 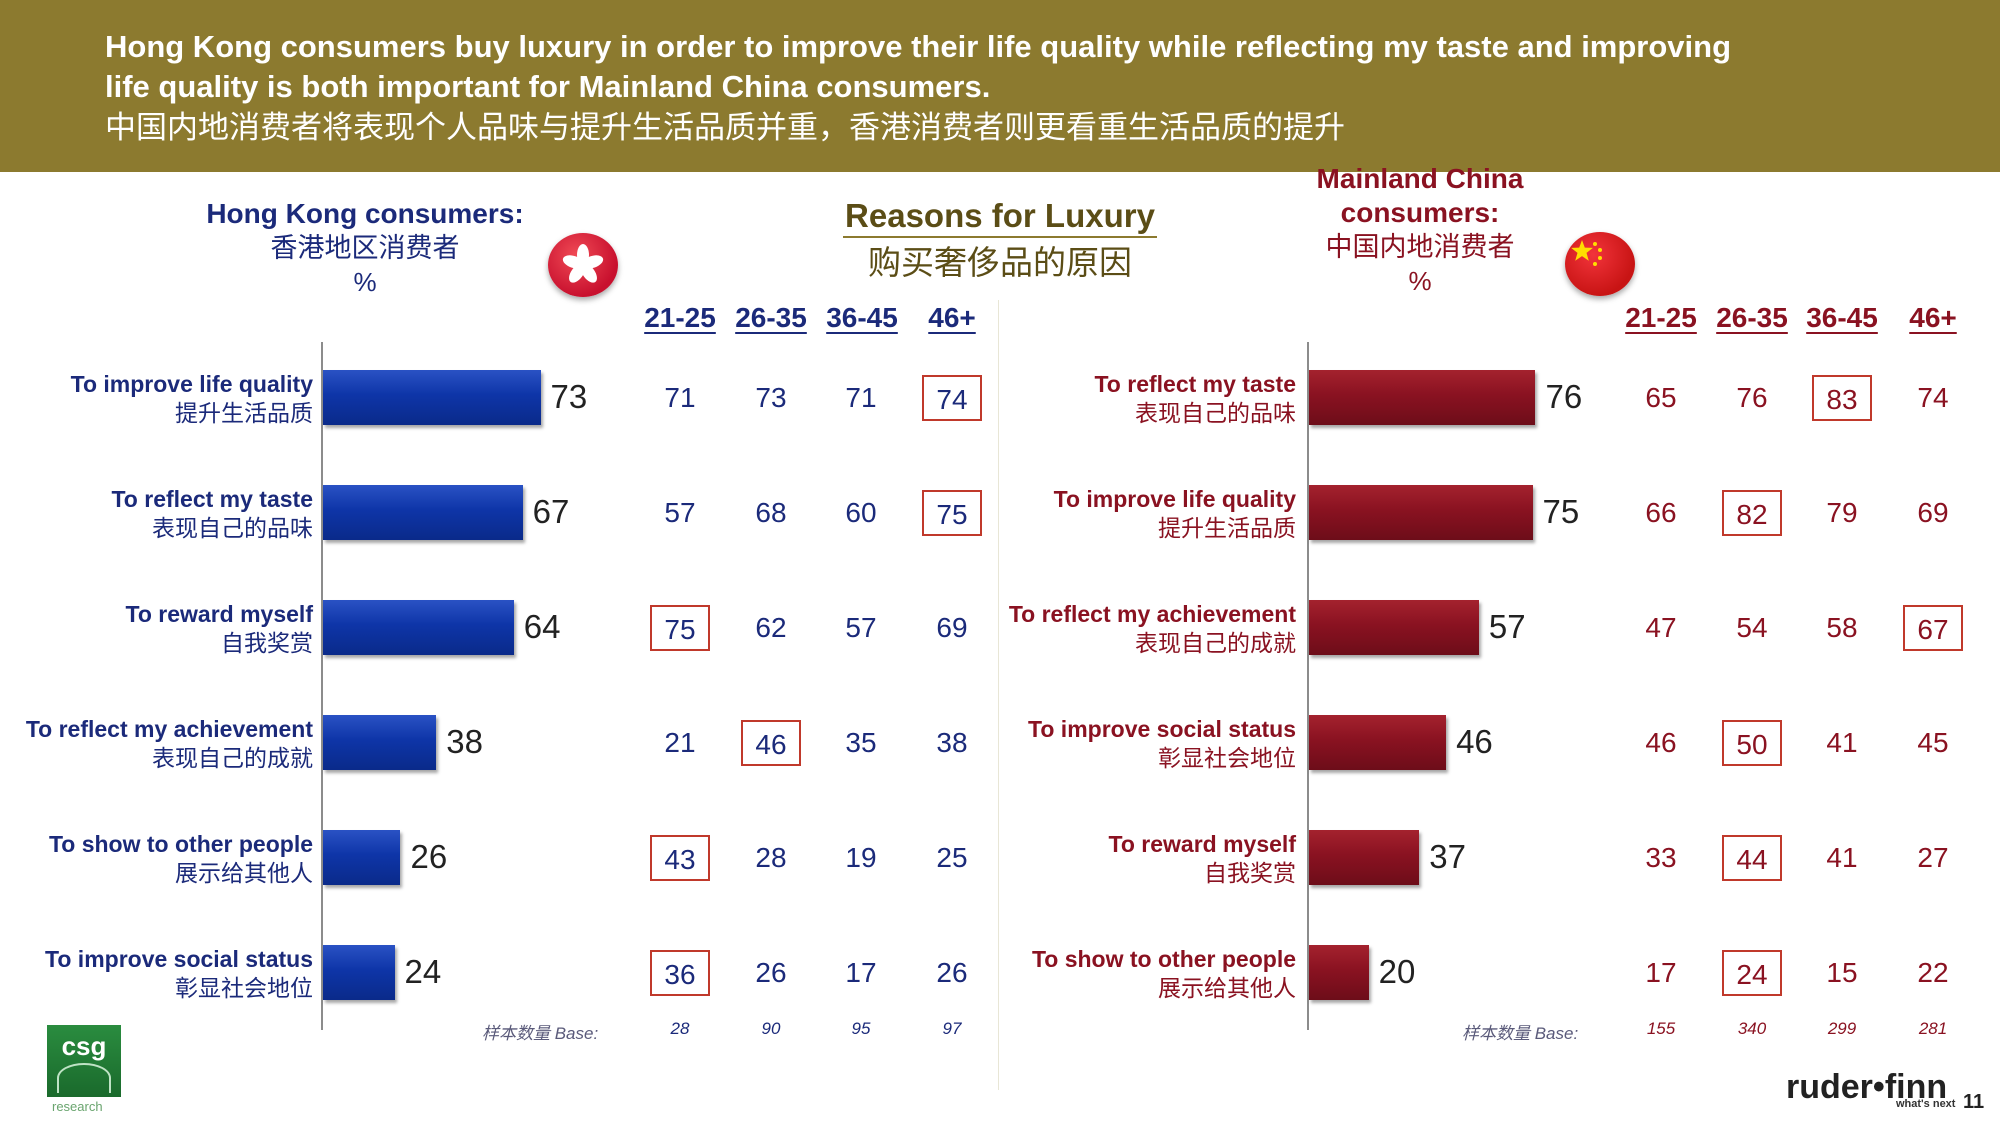 I want to click on csg-logo: csg, so click(x=84, y=1061).